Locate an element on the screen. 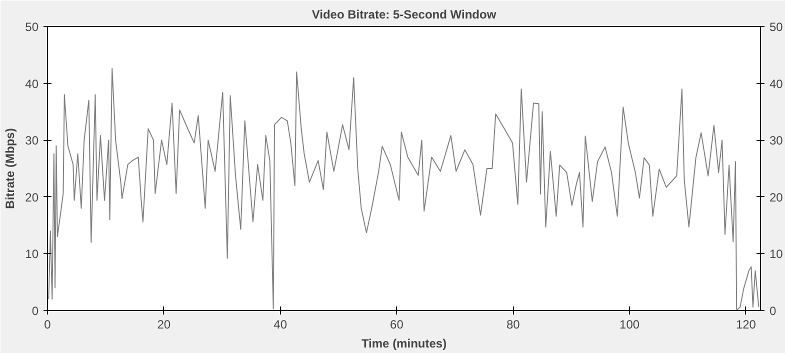 This screenshot has height=353, width=785. x-axis-title: Time (minutes) is located at coordinates (404, 343).